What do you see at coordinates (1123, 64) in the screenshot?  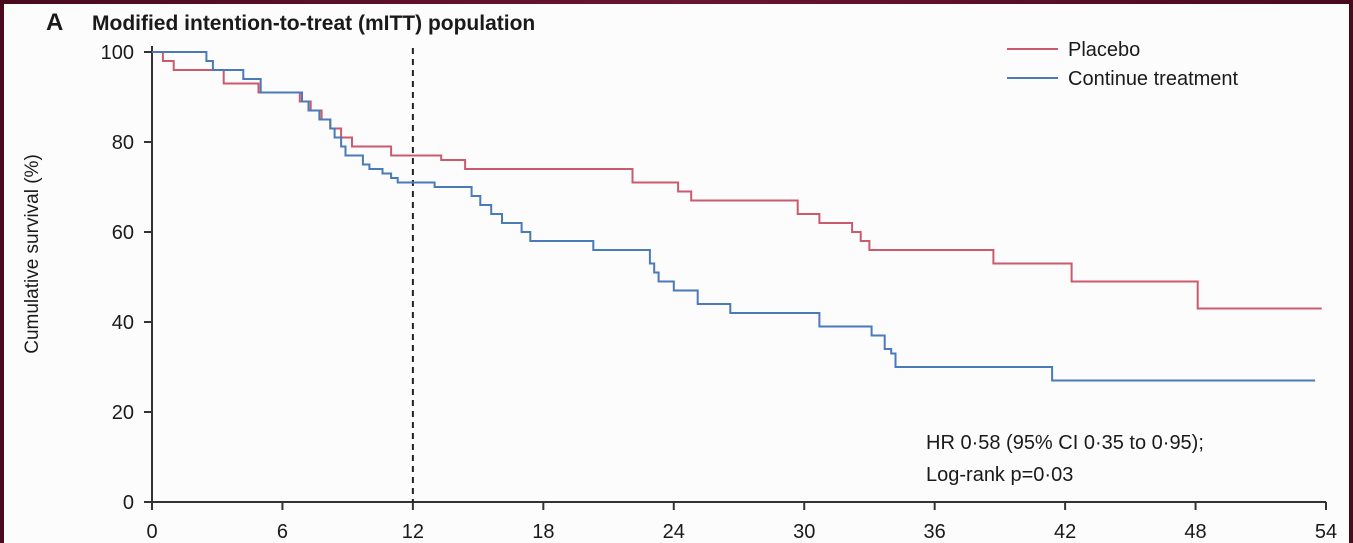 I see `legend: Placebo Continue treatment` at bounding box center [1123, 64].